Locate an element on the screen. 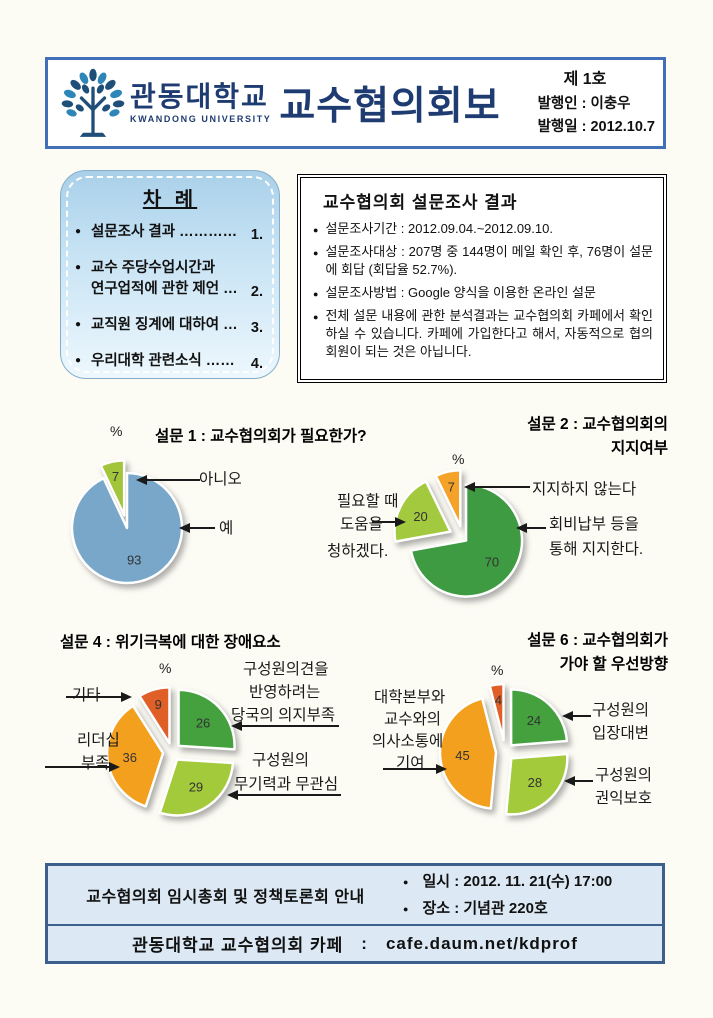 The width and height of the screenshot is (713, 1018). chart-q4-label-etc: 기타 is located at coordinates (86, 694).